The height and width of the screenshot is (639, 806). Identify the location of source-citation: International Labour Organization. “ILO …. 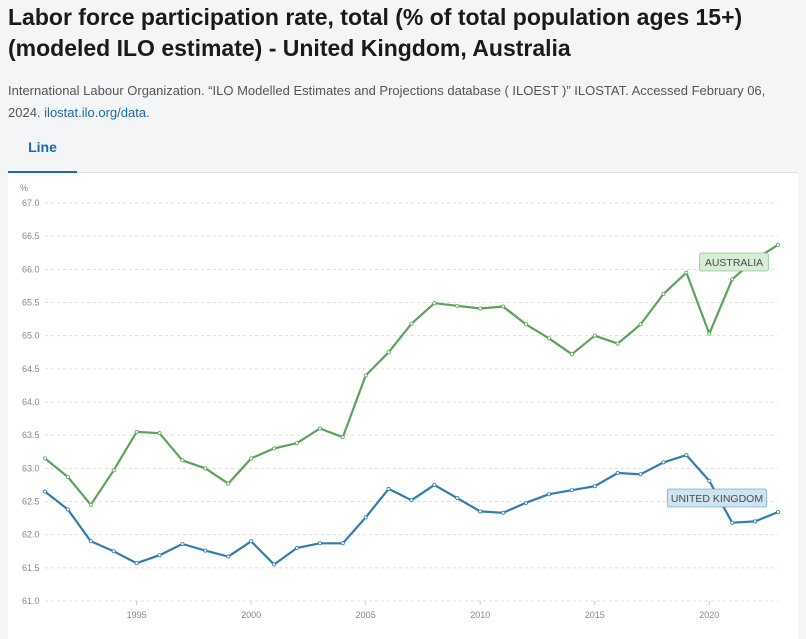
(403, 102).